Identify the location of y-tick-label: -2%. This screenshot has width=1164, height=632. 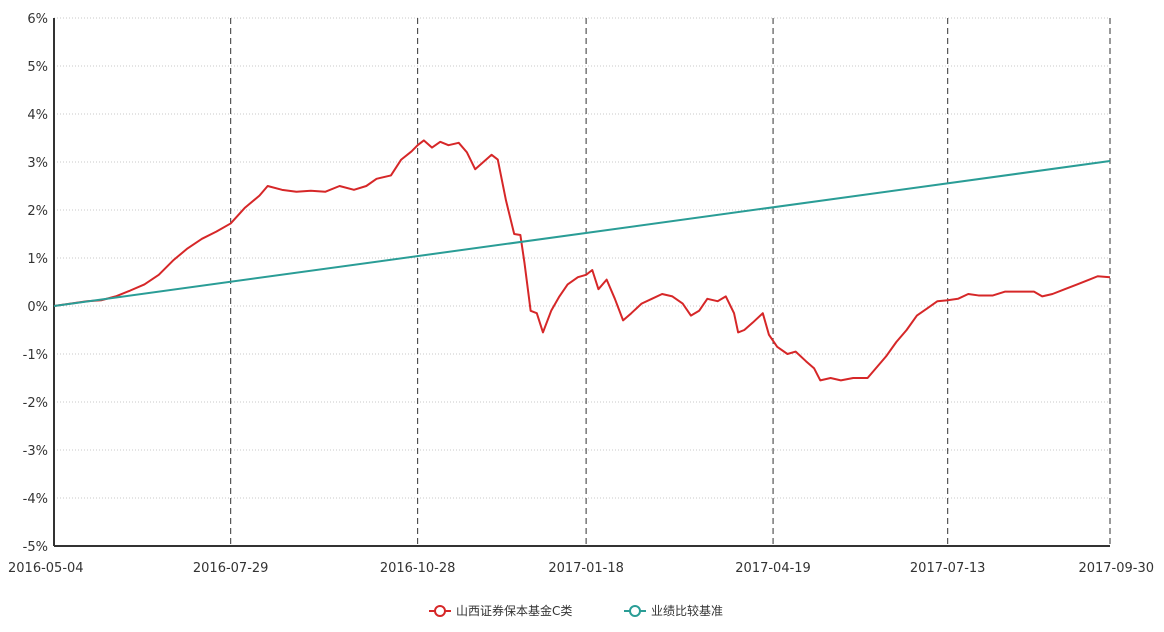
(35, 403).